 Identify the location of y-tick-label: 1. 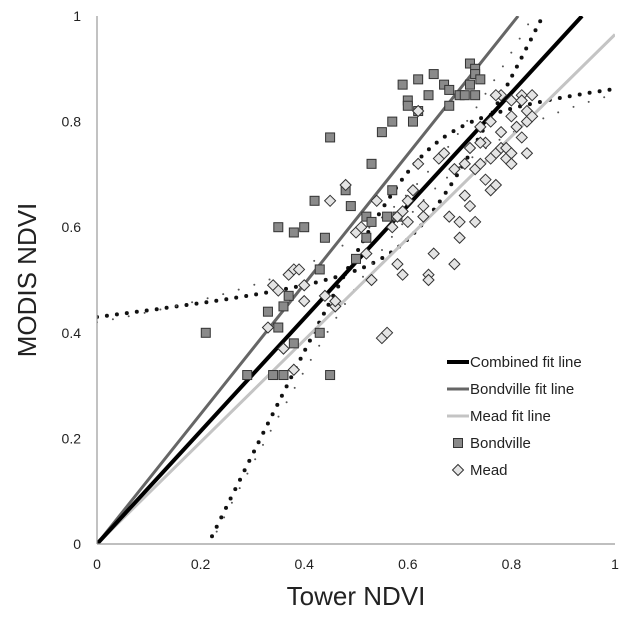
(77, 16).